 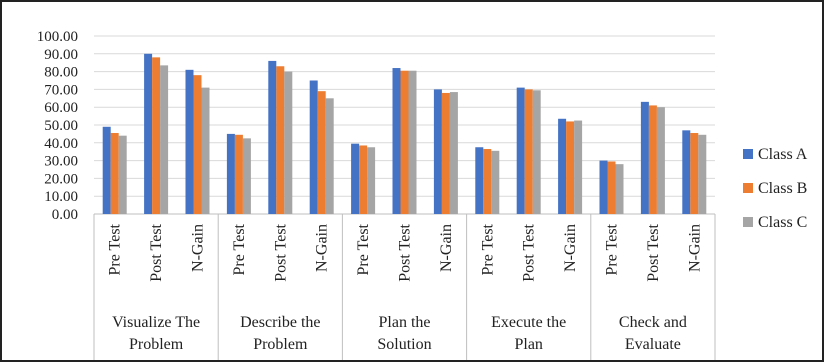 What do you see at coordinates (61, 90) in the screenshot?
I see `y-tick-label: 70.00` at bounding box center [61, 90].